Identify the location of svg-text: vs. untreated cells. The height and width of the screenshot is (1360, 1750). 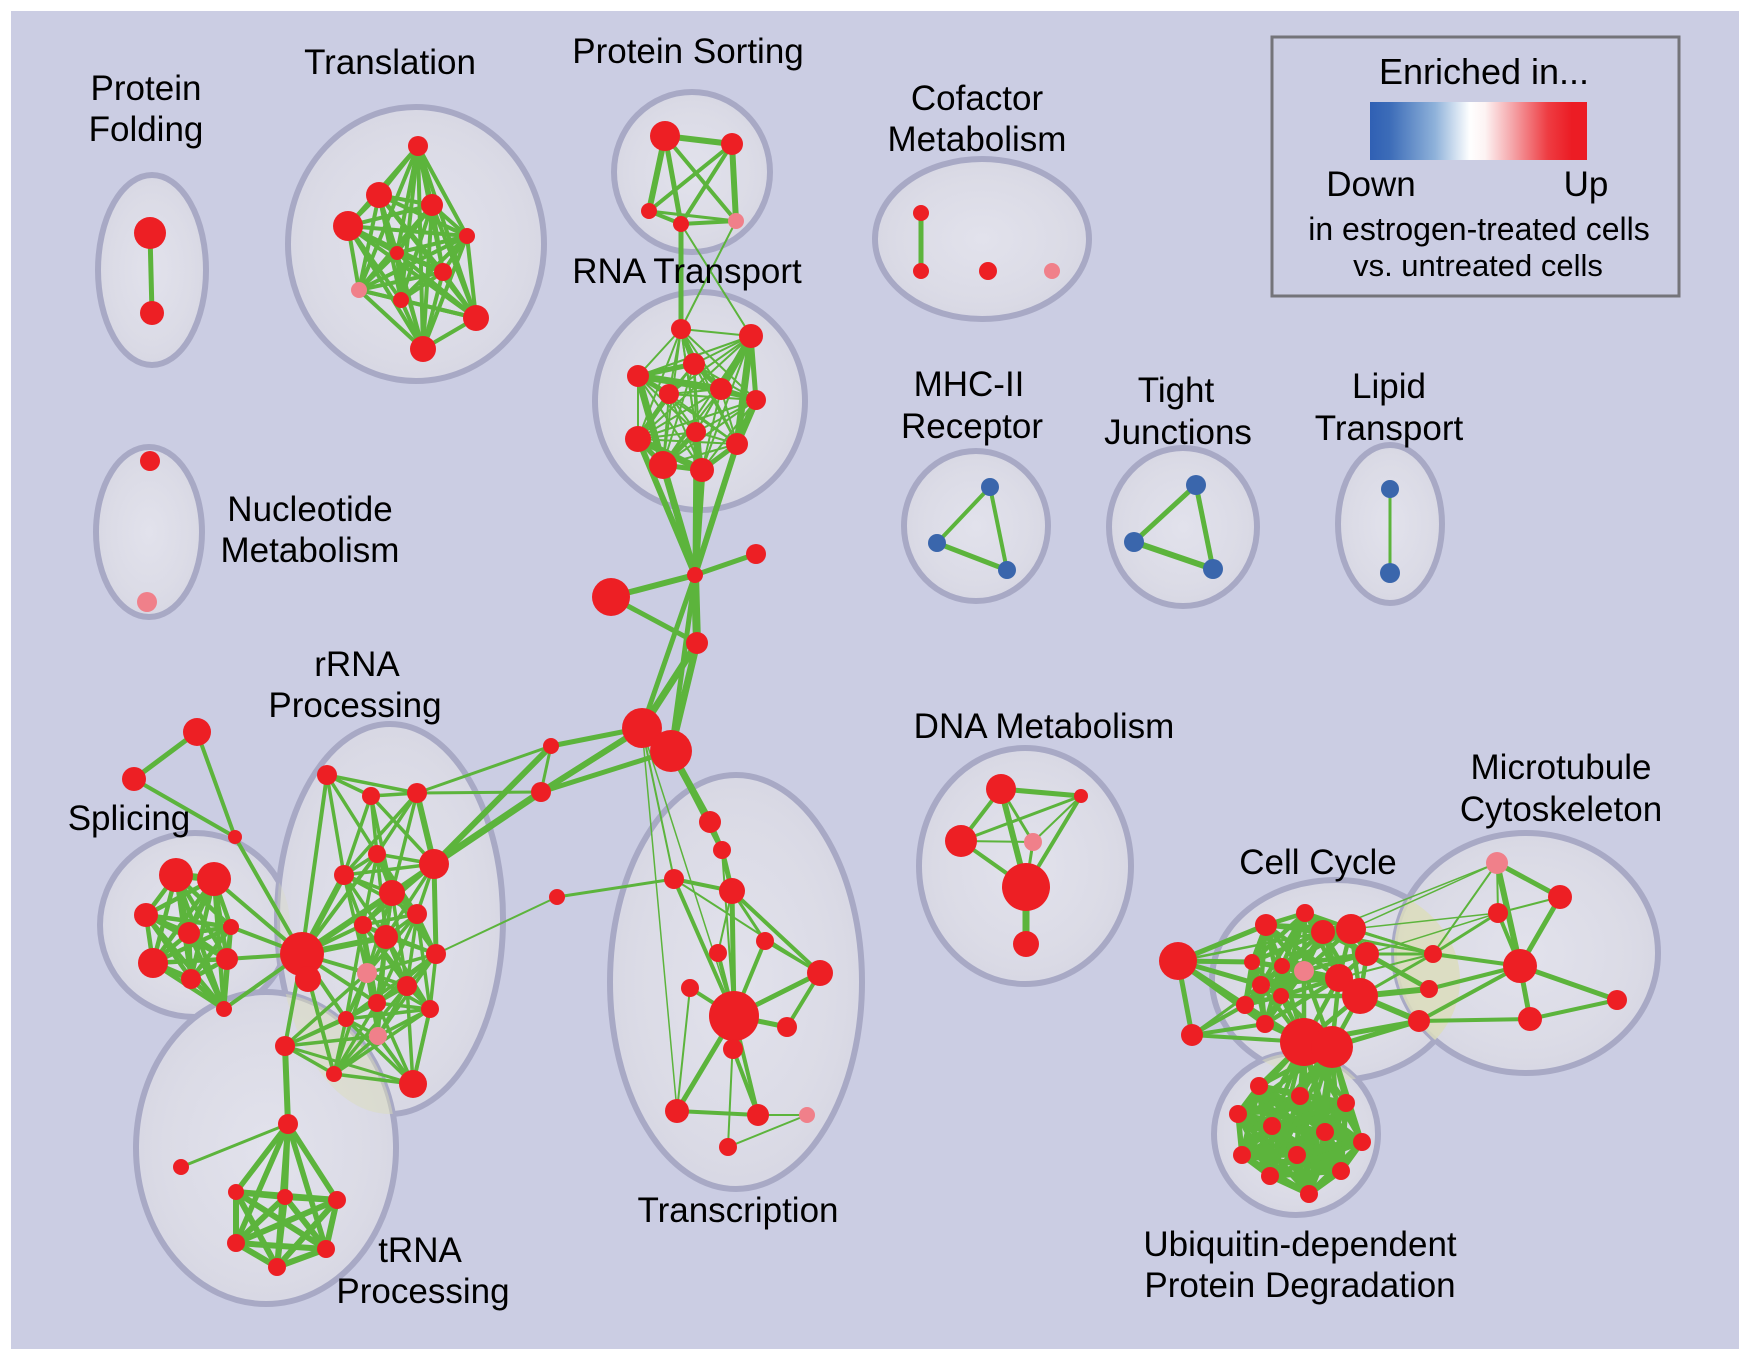
(1478, 265).